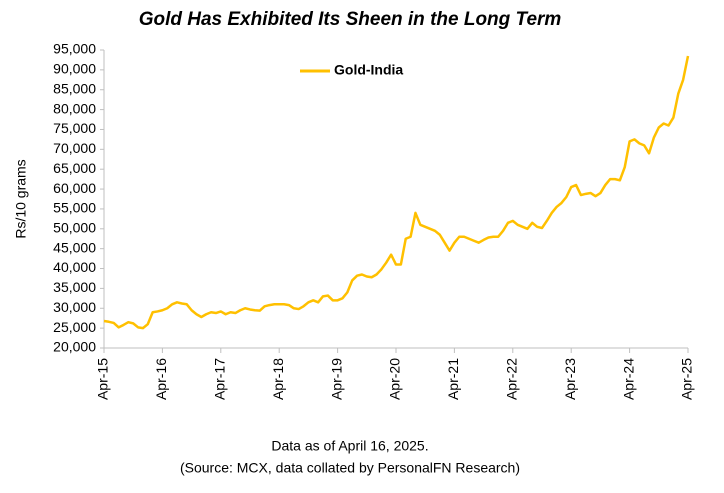 The image size is (724, 493). Describe the element at coordinates (74, 128) in the screenshot. I see `y-tick-label: 75,000` at that location.